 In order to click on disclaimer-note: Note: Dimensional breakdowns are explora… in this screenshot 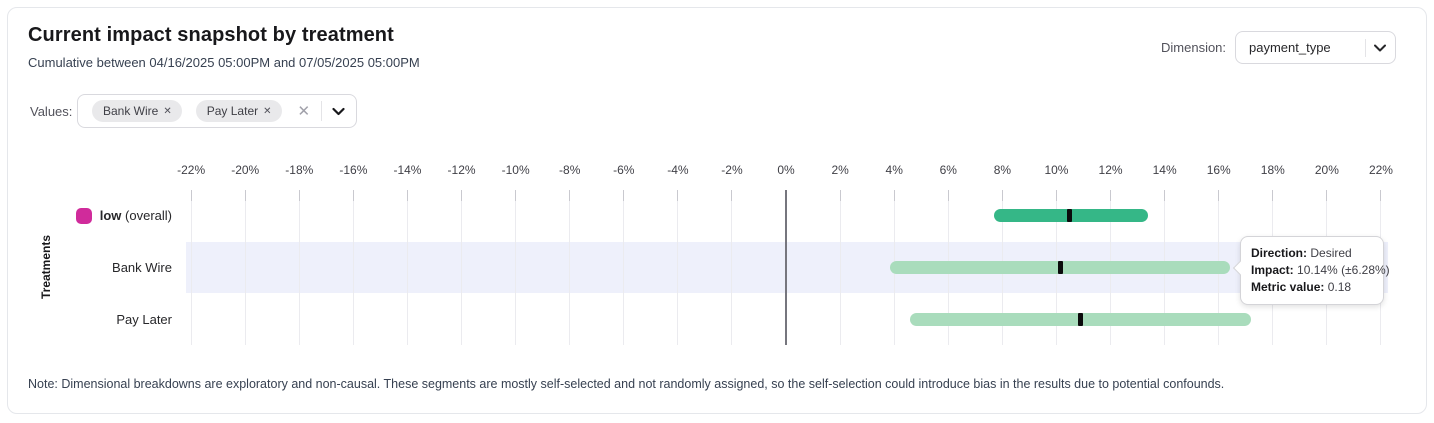, I will do `click(626, 384)`.